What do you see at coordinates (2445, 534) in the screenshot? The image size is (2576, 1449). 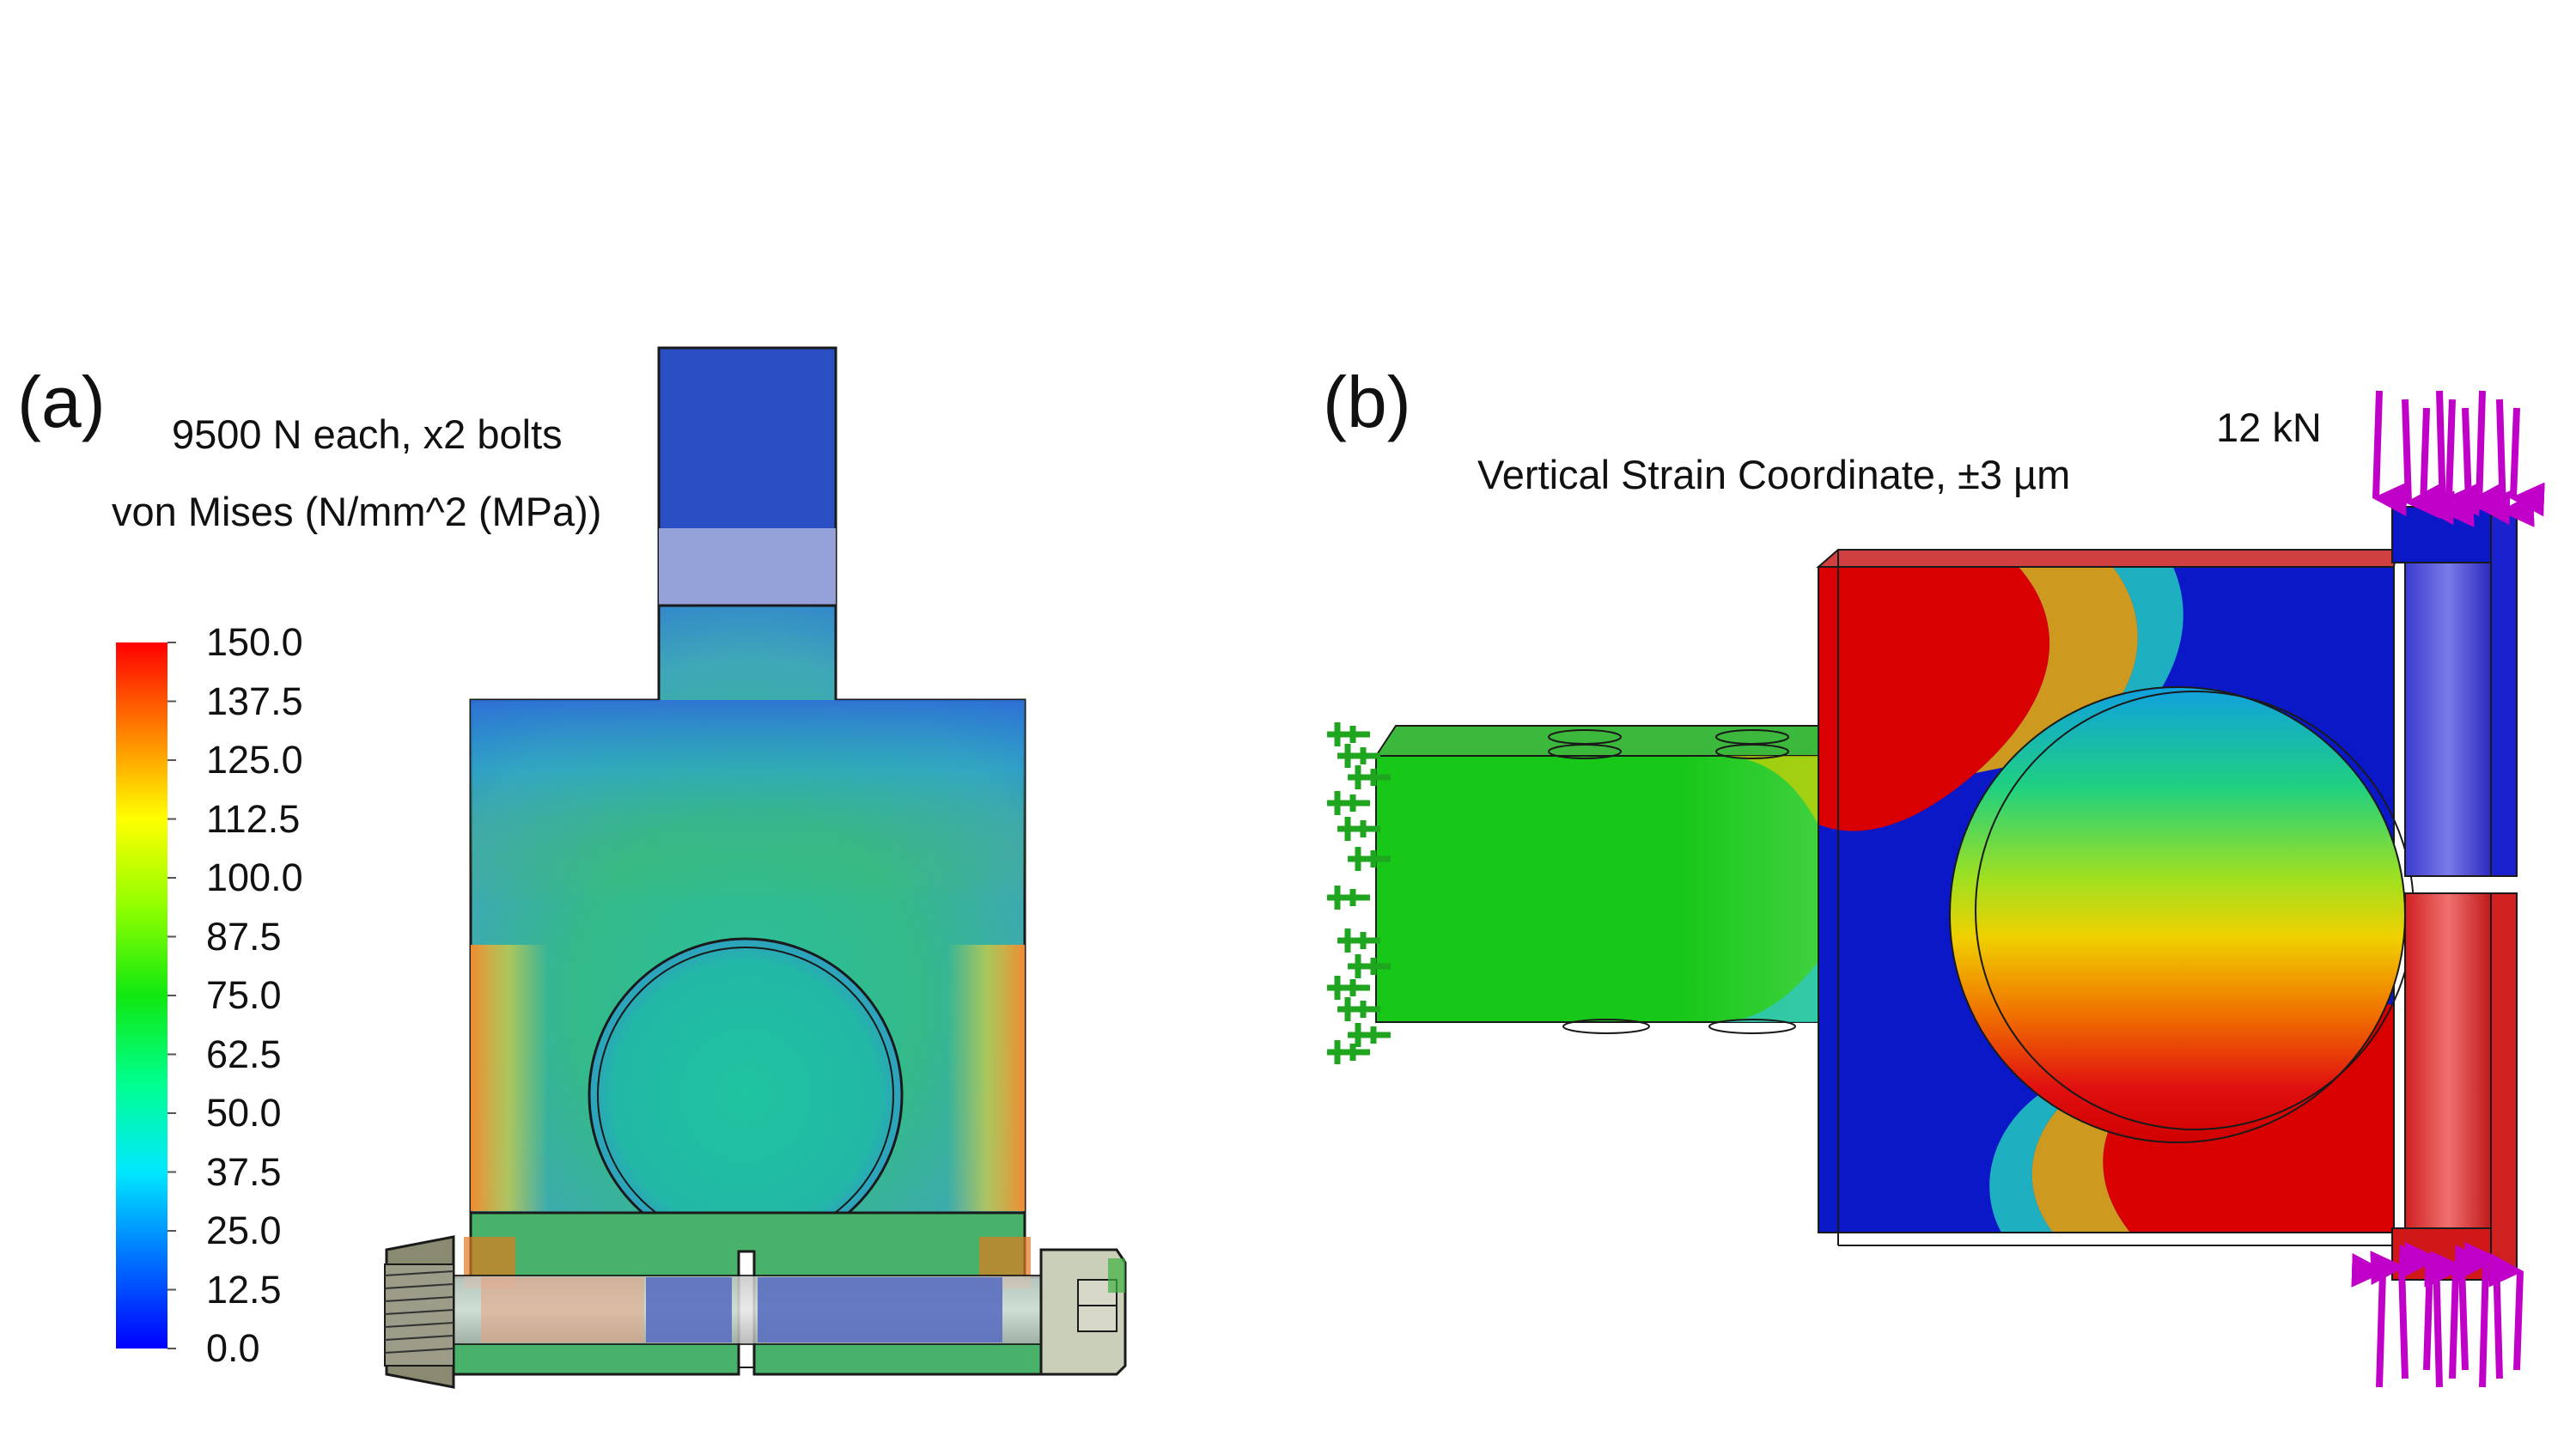 I see `pin-upper-cap` at bounding box center [2445, 534].